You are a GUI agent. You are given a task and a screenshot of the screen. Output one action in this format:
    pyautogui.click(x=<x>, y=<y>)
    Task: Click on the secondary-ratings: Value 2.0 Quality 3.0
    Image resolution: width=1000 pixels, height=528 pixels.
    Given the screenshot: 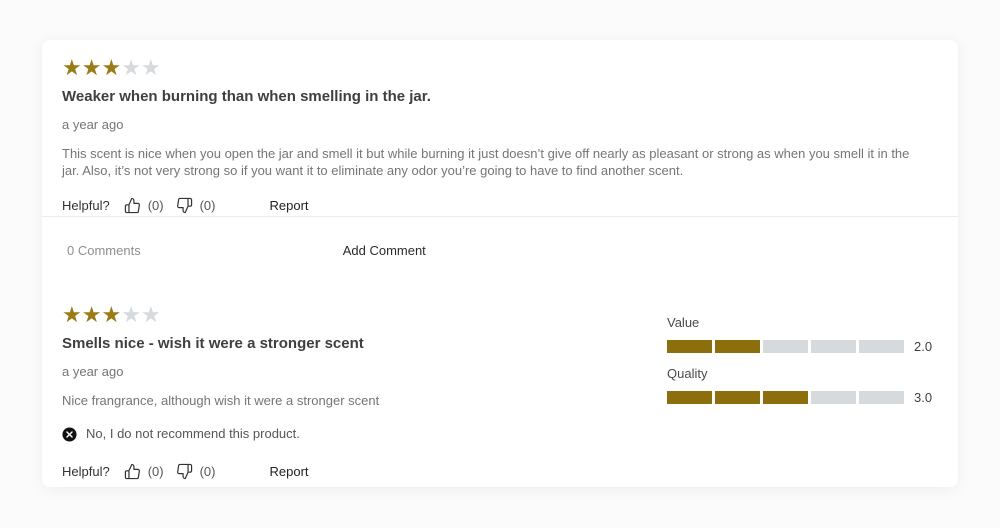 What is the action you would take?
    pyautogui.click(x=802, y=392)
    